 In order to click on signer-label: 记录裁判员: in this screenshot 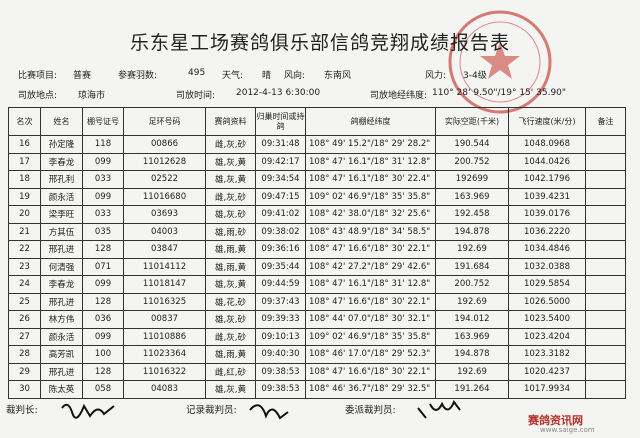, I will do `click(211, 410)`.